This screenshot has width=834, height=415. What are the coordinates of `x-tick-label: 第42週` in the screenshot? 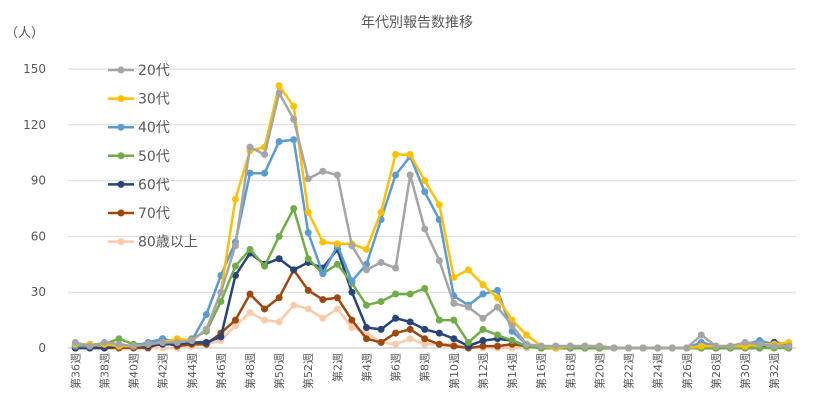 It's located at (163, 371).